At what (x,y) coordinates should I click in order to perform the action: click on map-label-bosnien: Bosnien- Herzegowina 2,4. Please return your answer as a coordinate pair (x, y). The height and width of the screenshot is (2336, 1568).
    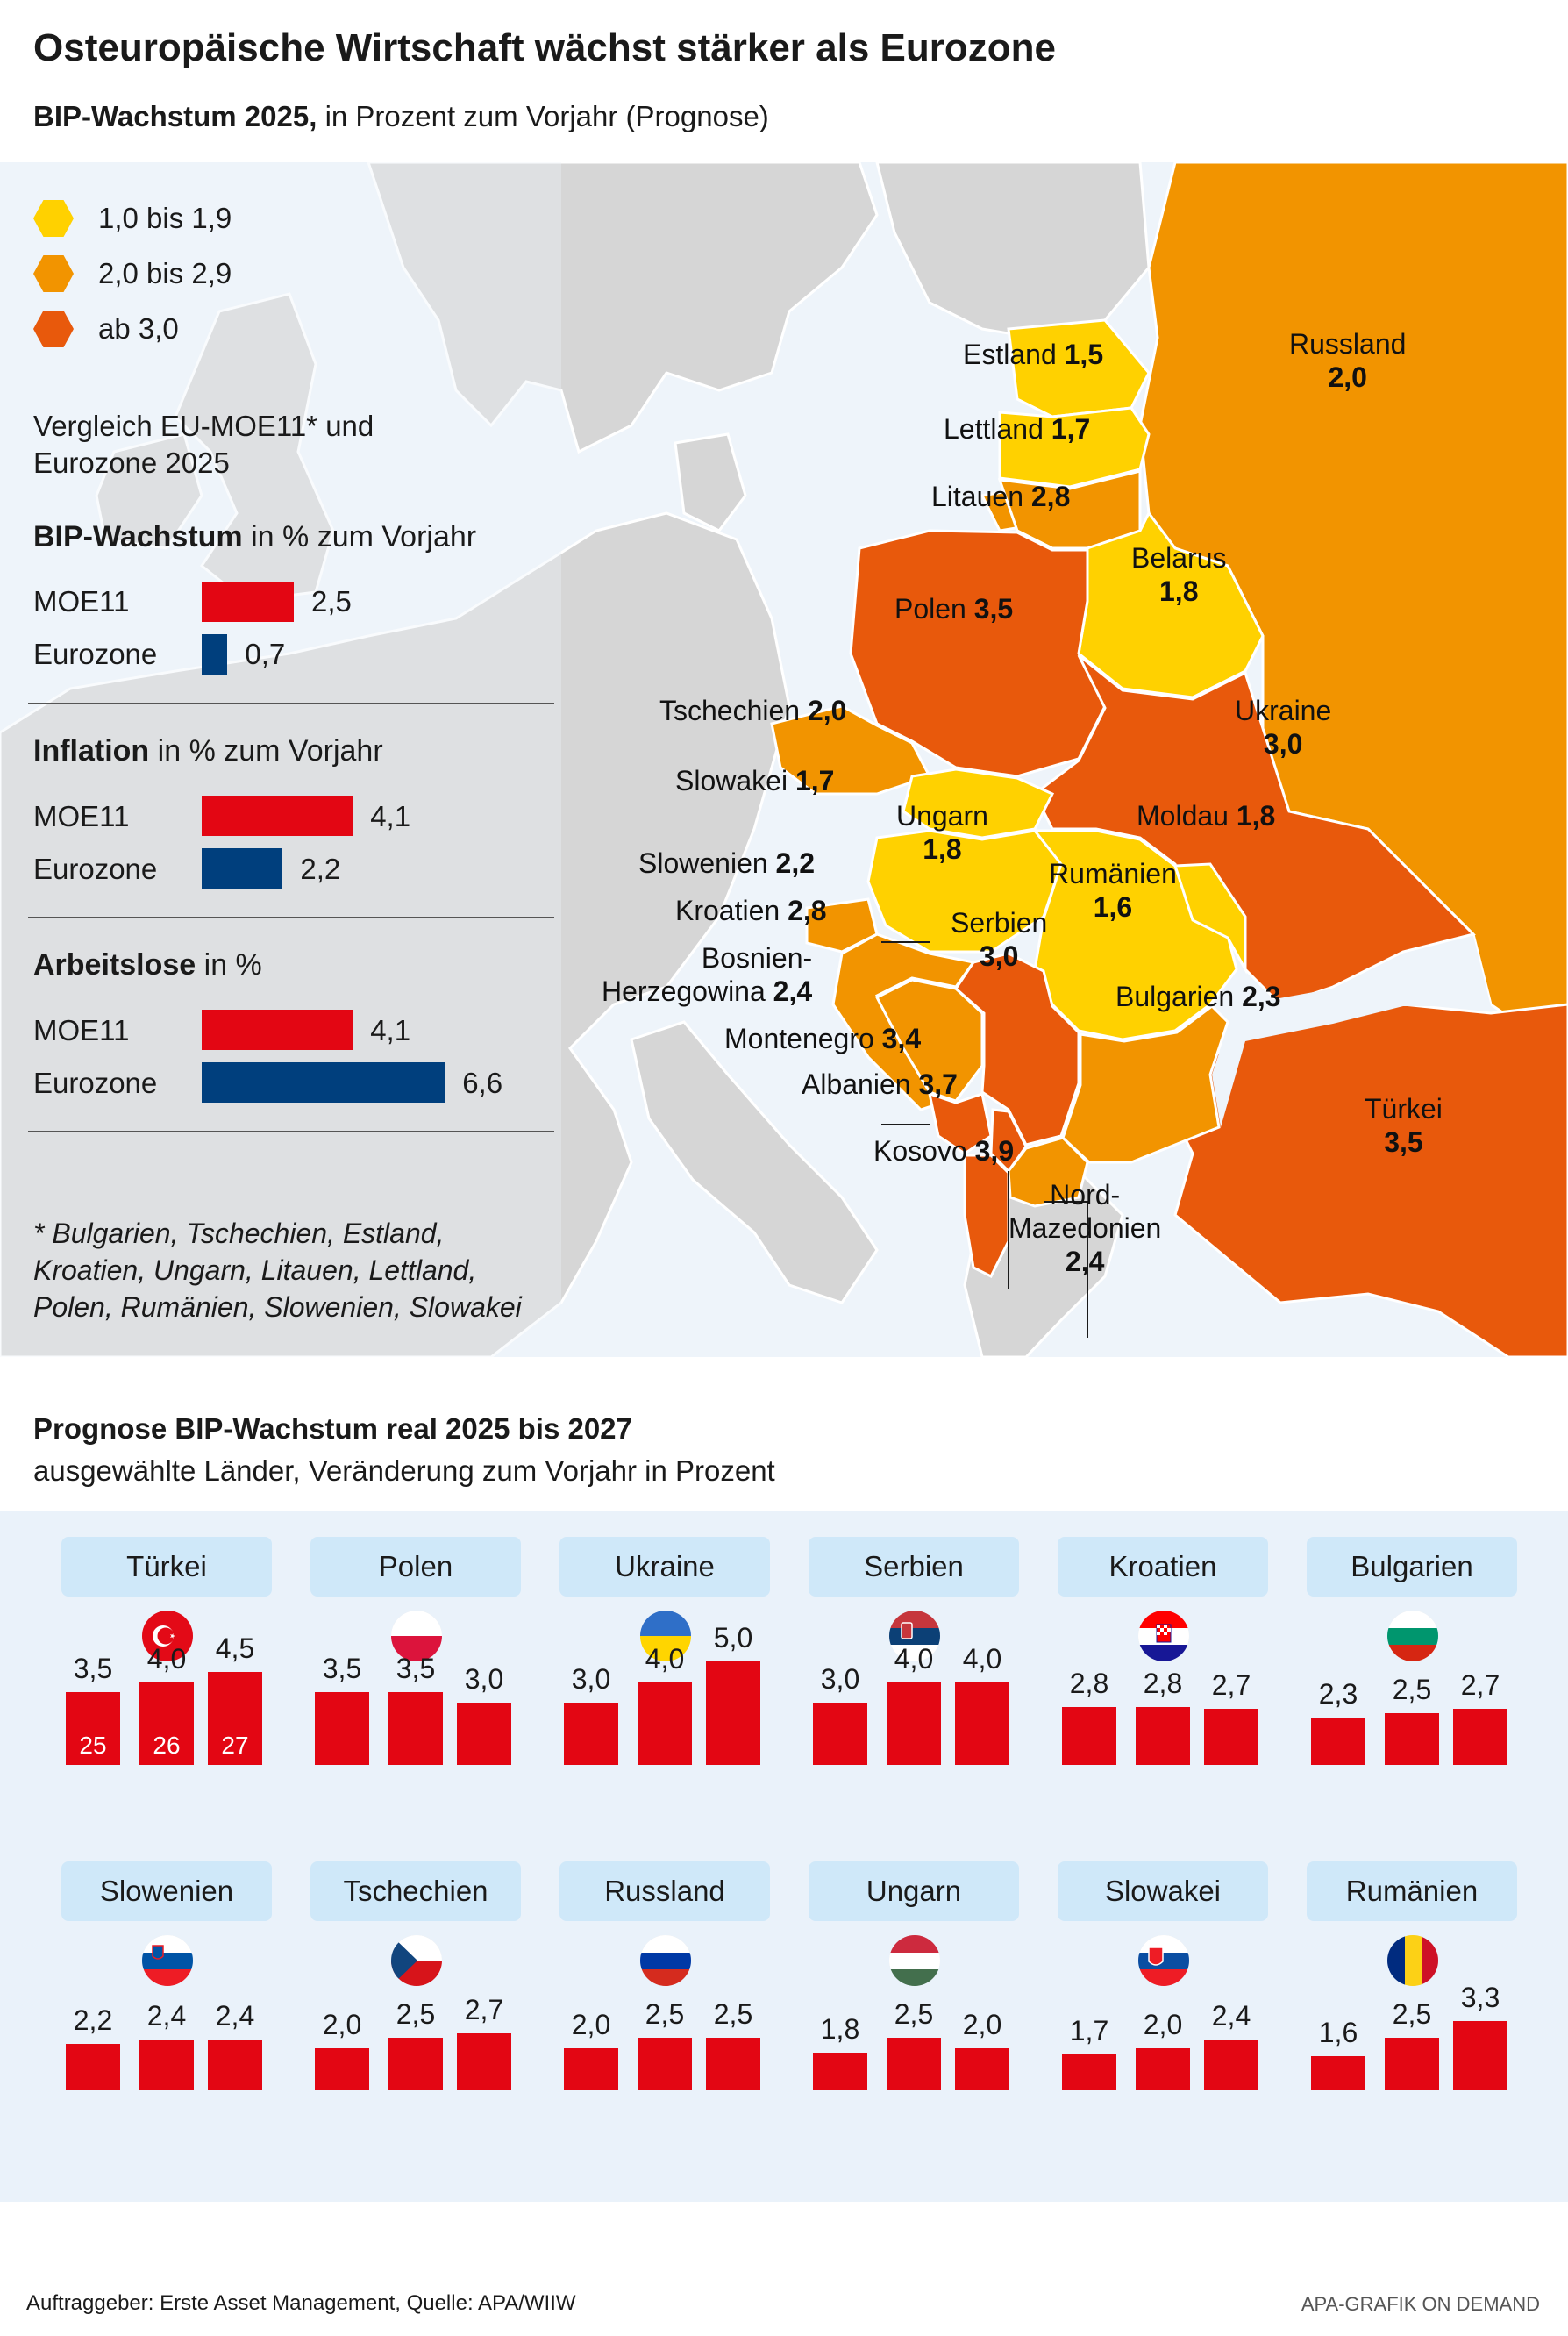
    Looking at the image, I should click on (708, 975).